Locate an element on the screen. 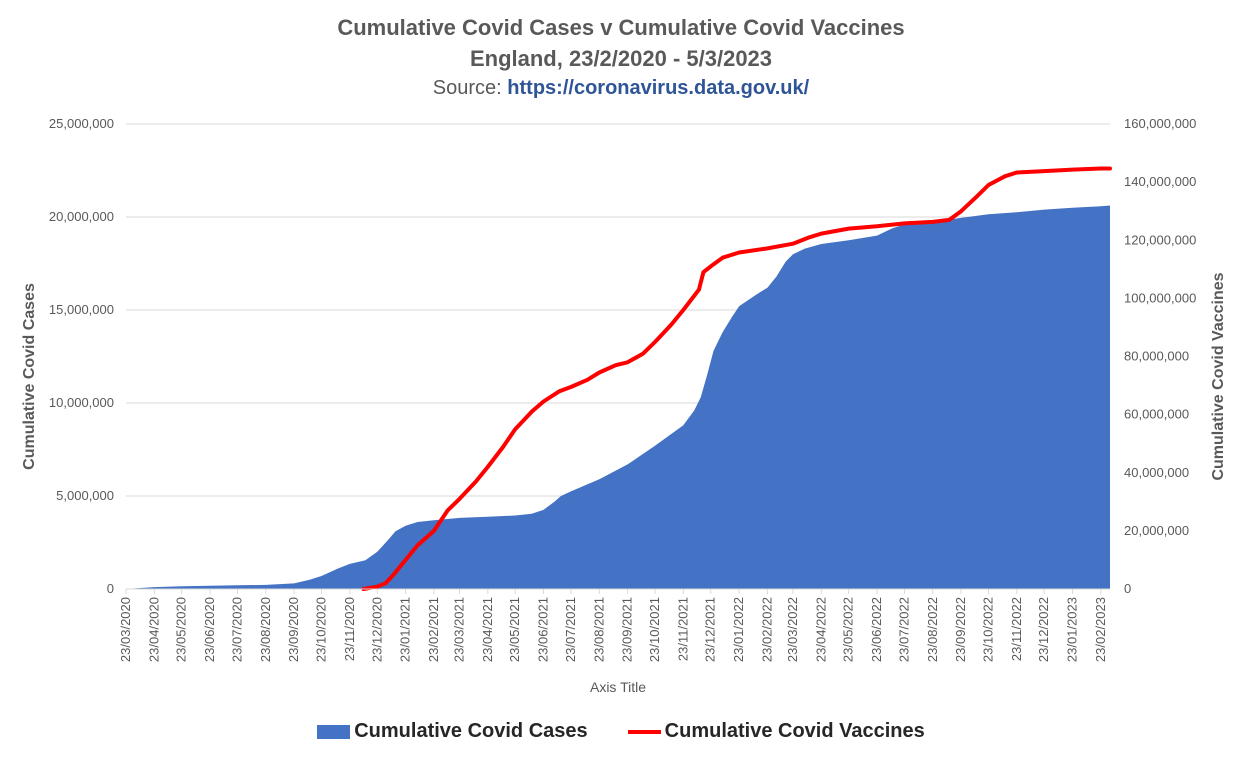 This screenshot has height=765, width=1242. x-tick-label: 23/05/2020 is located at coordinates (181, 629).